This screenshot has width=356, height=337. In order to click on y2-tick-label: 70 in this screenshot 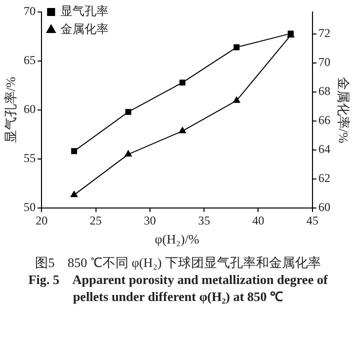, I will do `click(324, 61)`.